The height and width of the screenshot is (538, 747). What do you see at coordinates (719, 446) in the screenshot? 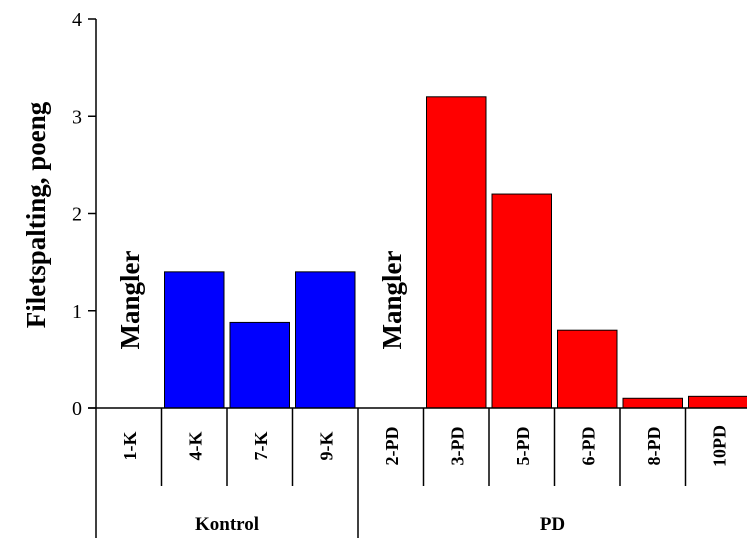
I see `category-label-10PD: 10PD` at bounding box center [719, 446].